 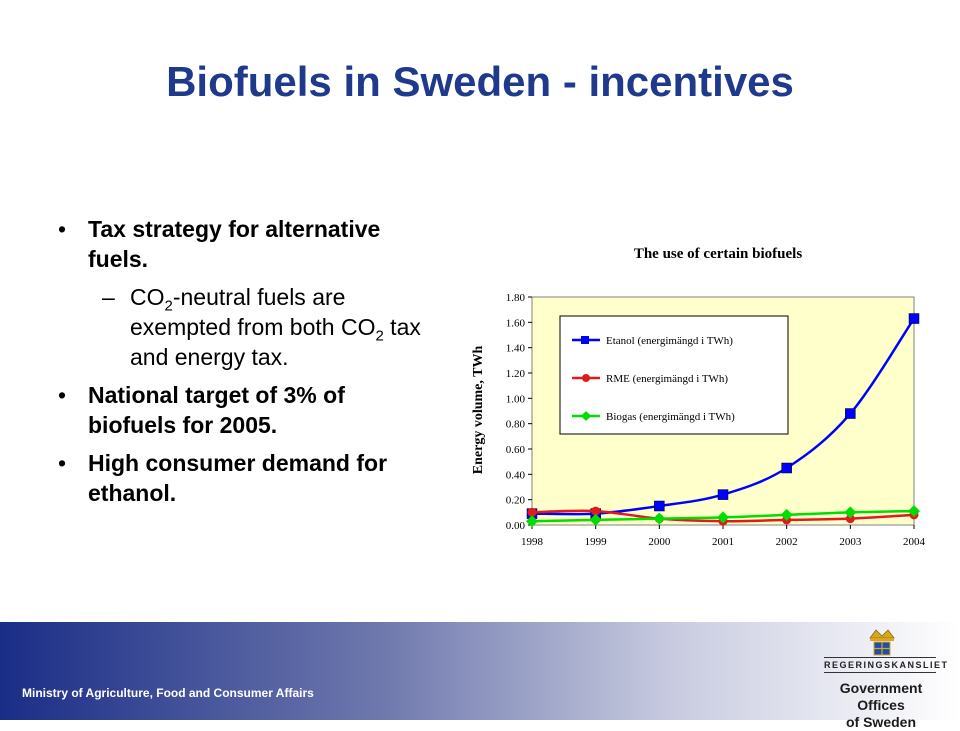 What do you see at coordinates (238, 478) in the screenshot?
I see `bullet-text: High consumer demand for ethanol.` at bounding box center [238, 478].